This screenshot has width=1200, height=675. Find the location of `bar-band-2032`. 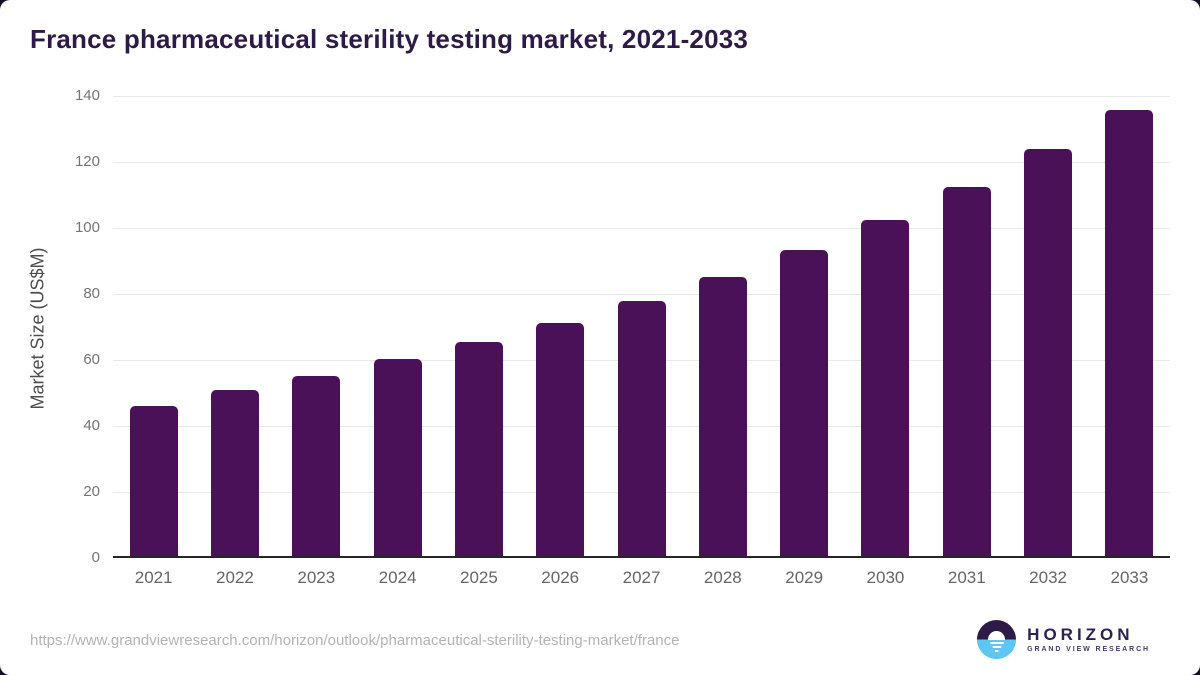

bar-band-2032 is located at coordinates (1047, 326).